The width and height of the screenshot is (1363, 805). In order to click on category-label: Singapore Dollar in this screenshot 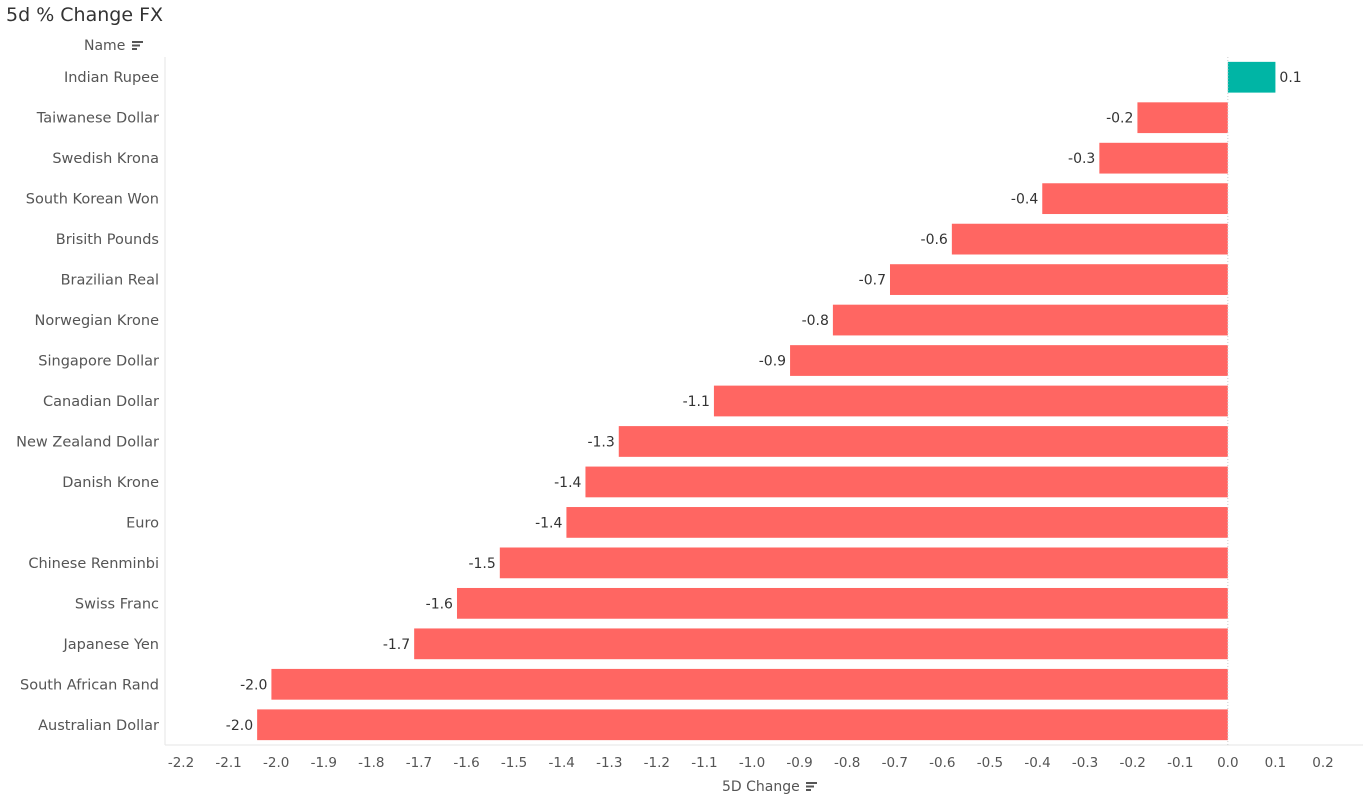, I will do `click(98, 362)`.